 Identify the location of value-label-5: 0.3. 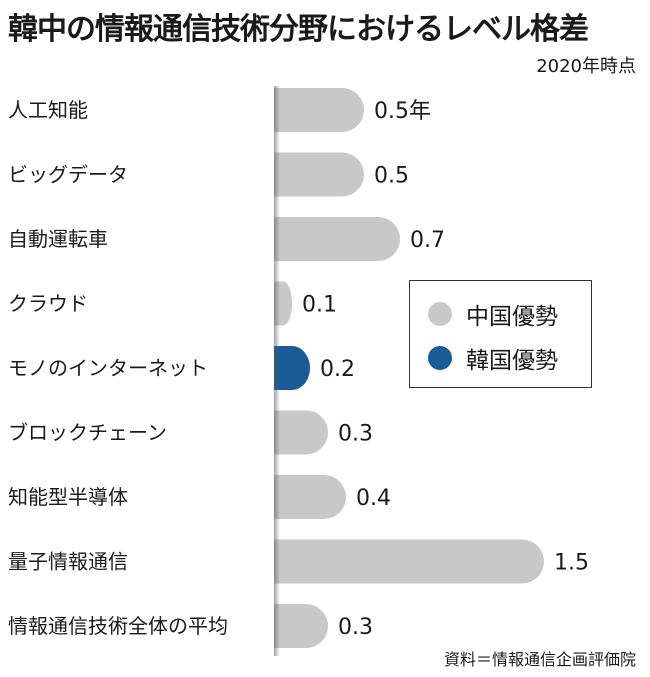
(355, 434).